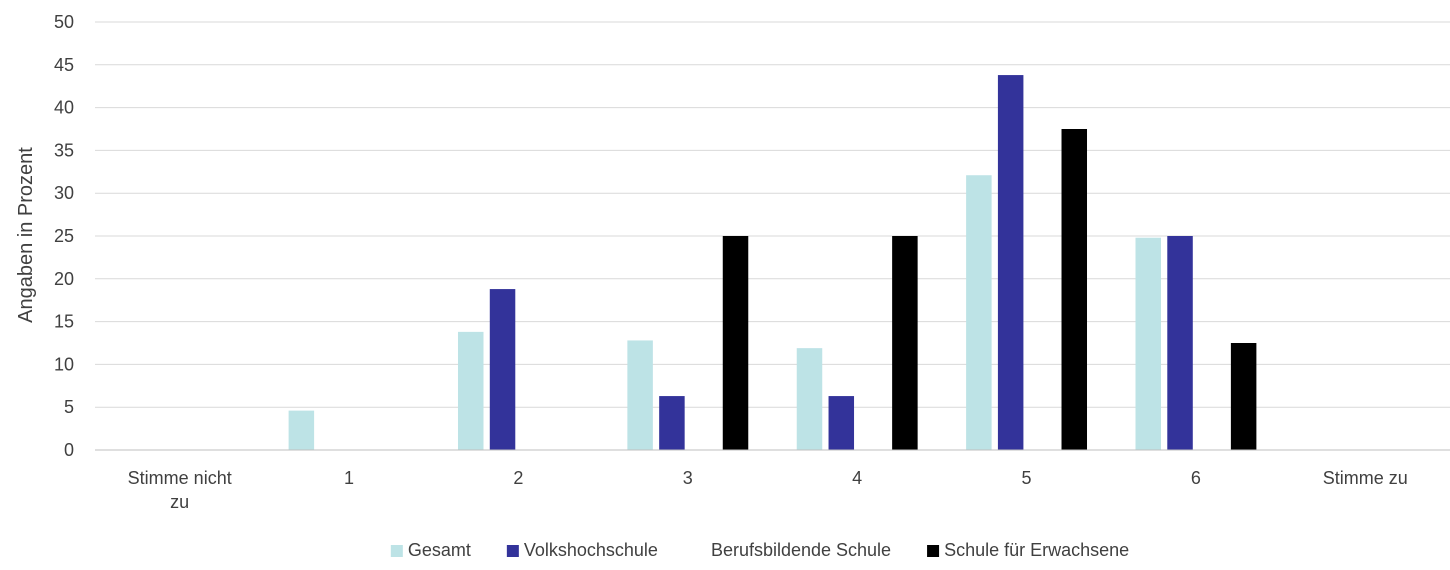  What do you see at coordinates (1027, 478) in the screenshot?
I see `x-tick-label: 5` at bounding box center [1027, 478].